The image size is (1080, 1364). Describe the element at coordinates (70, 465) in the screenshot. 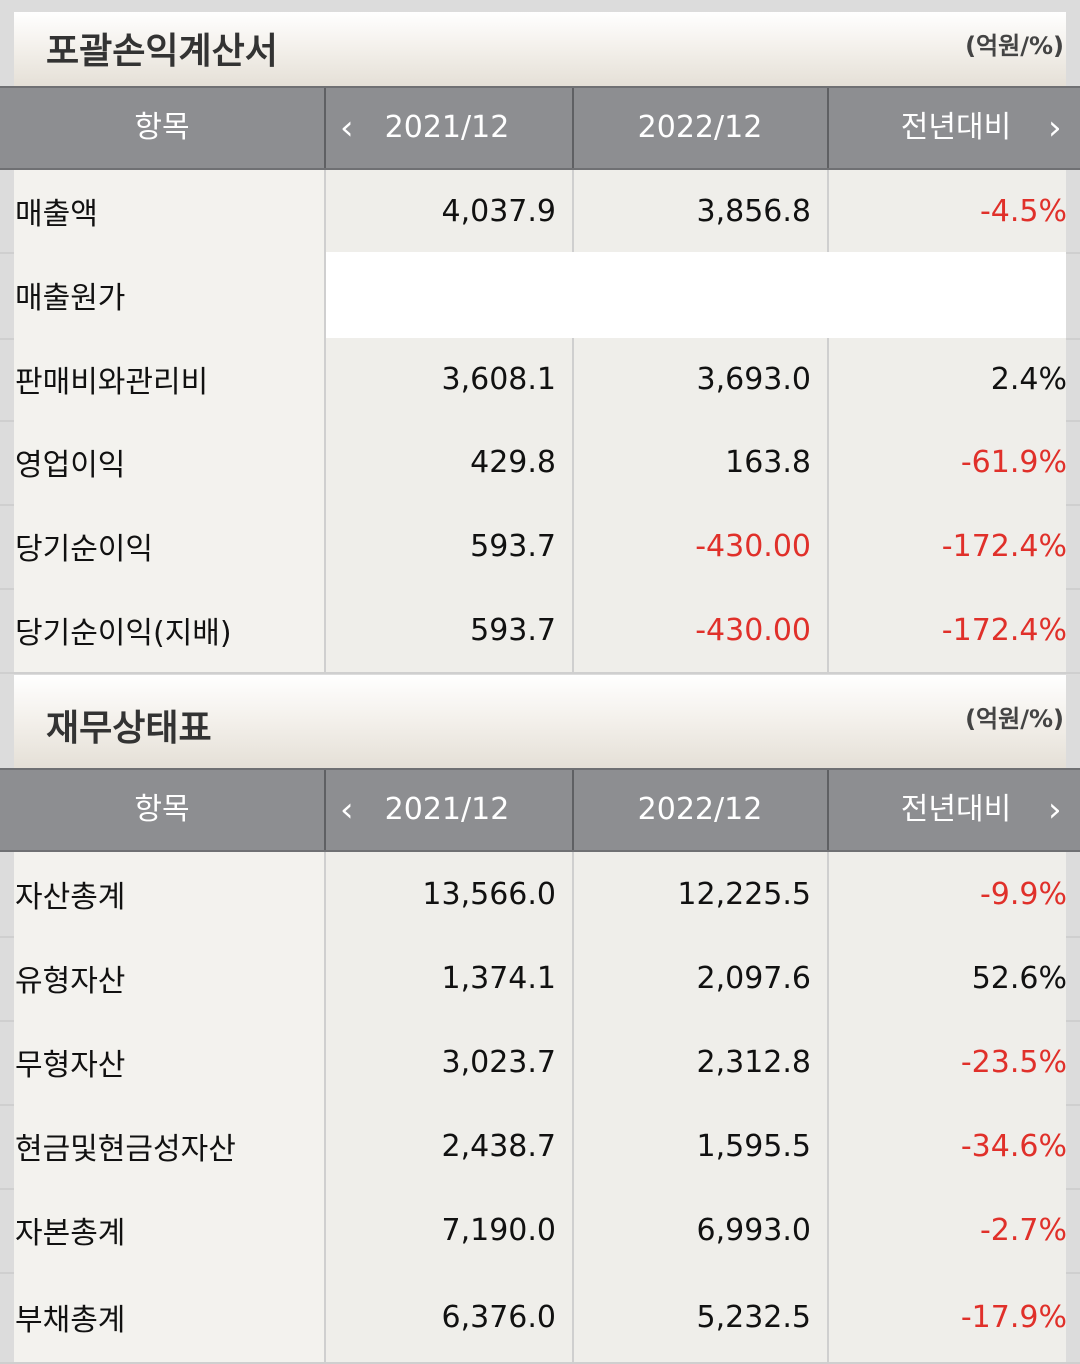

I see `row-label: 영업이익` at that location.